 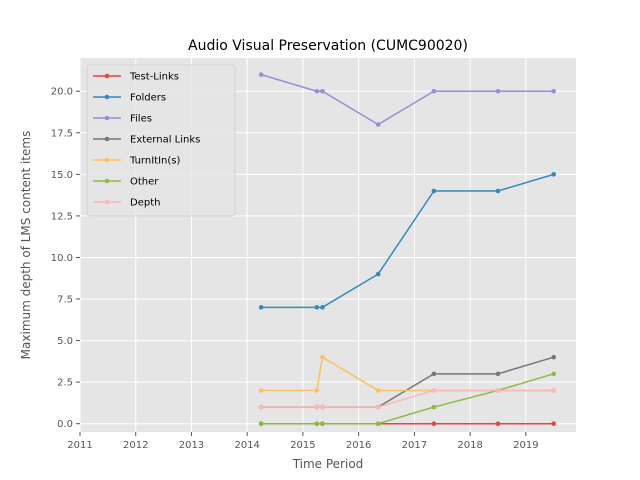 I want to click on y-axis-label: Maximum depth of LMS content items, so click(x=26, y=245).